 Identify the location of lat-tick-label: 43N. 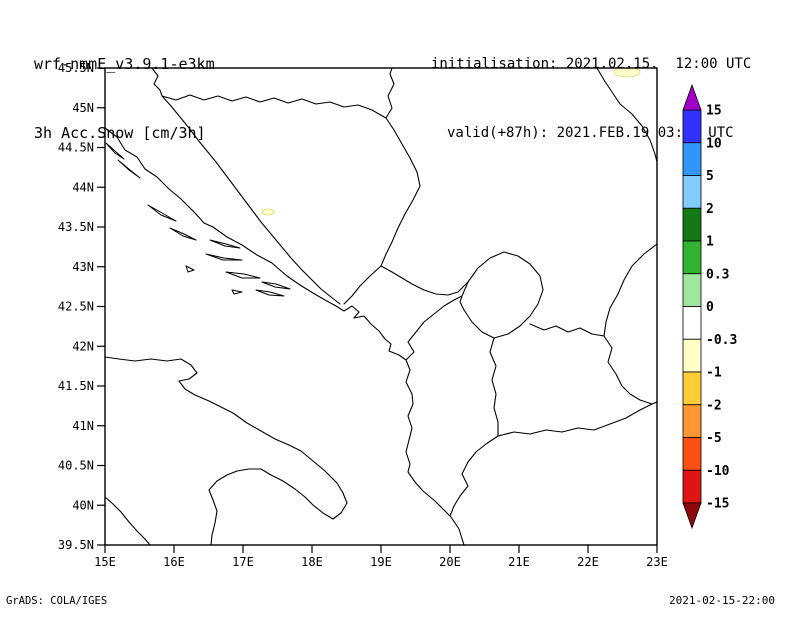
(83, 267).